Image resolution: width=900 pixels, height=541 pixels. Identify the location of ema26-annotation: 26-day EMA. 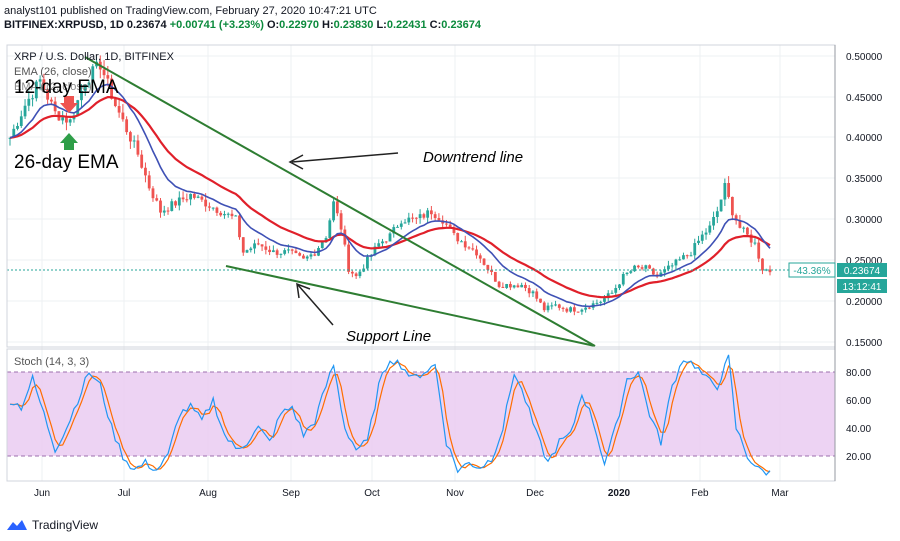
(66, 162).